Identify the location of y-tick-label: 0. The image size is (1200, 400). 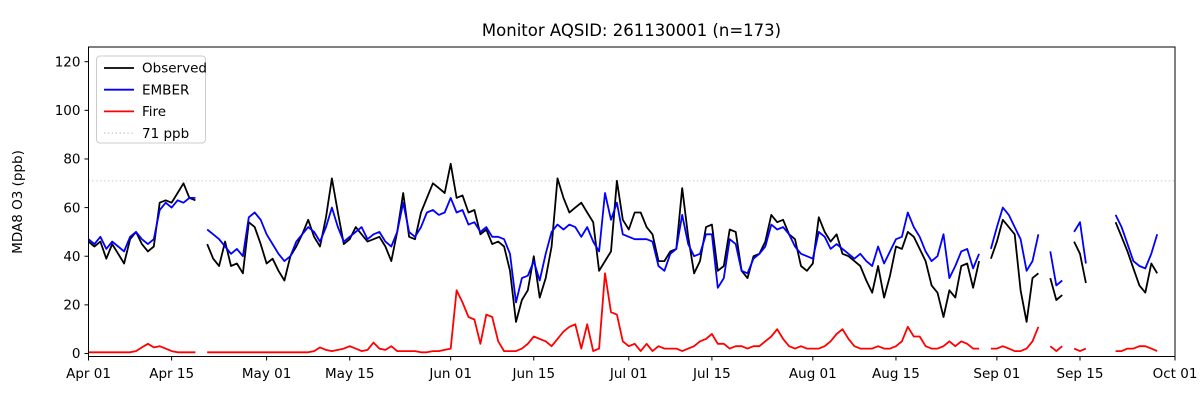
(76, 354).